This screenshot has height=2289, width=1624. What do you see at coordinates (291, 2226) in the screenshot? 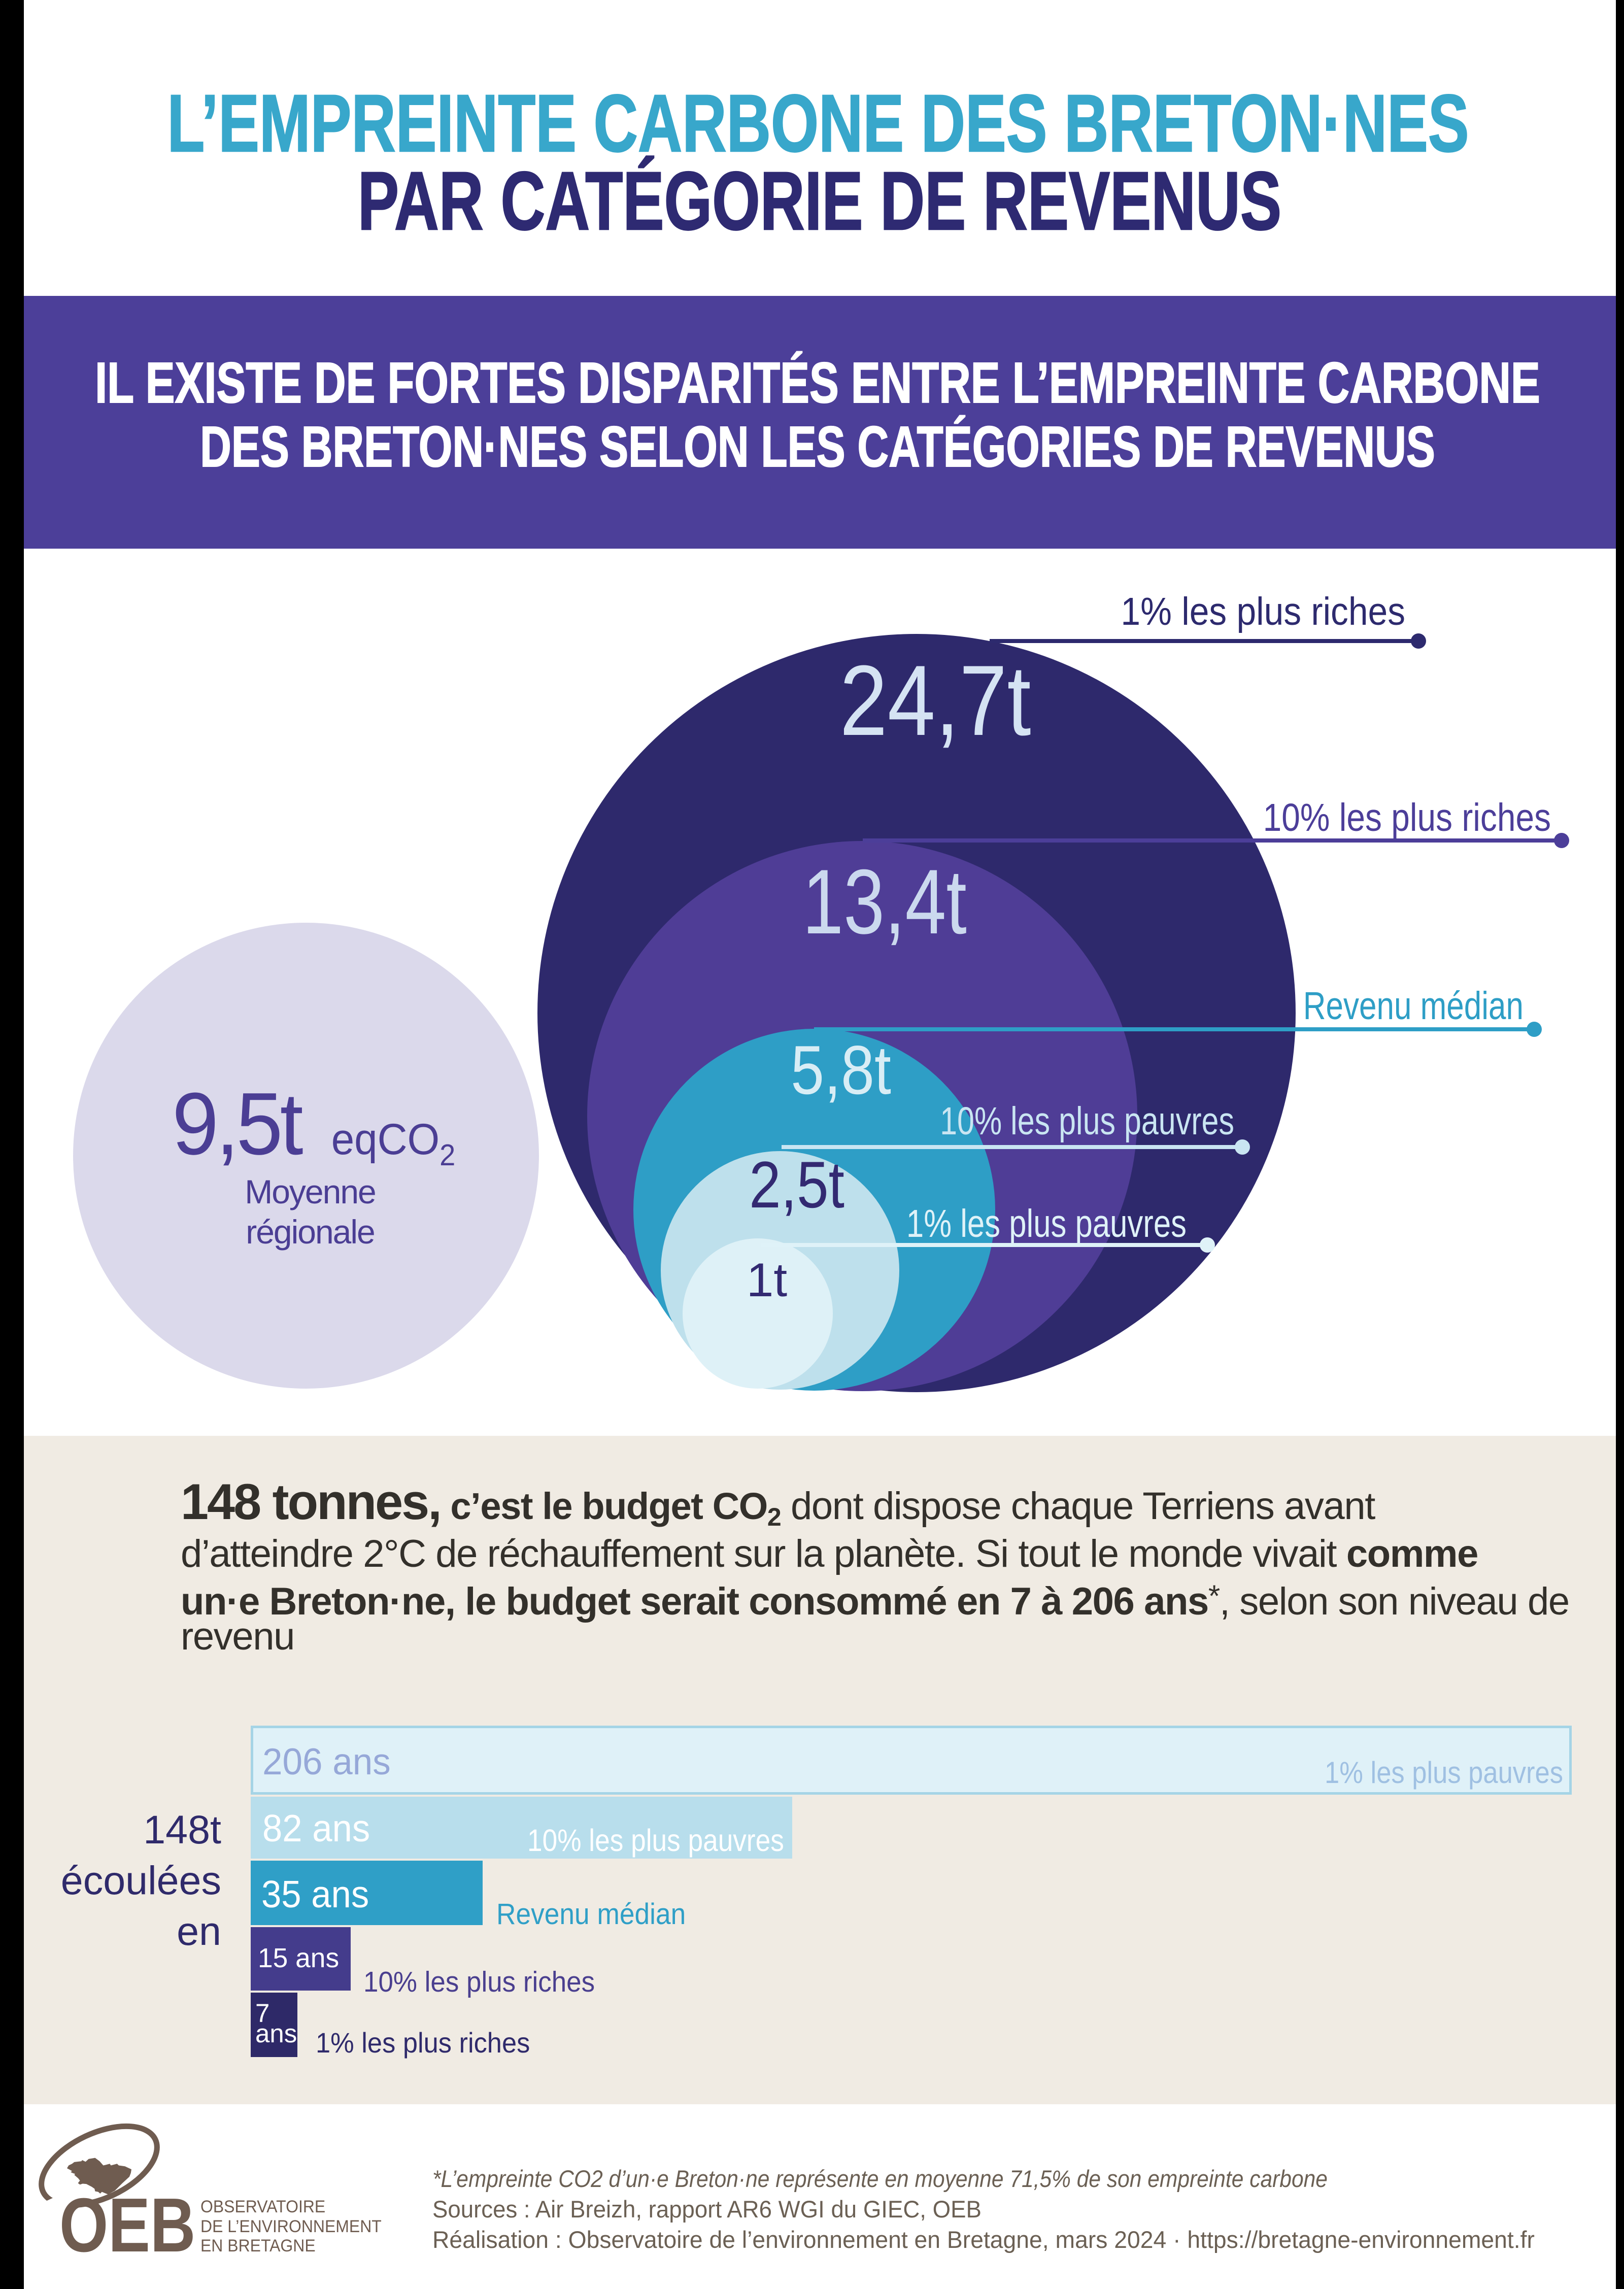
I see `svg-text: DE L’ENVIRONNEMENT` at bounding box center [291, 2226].